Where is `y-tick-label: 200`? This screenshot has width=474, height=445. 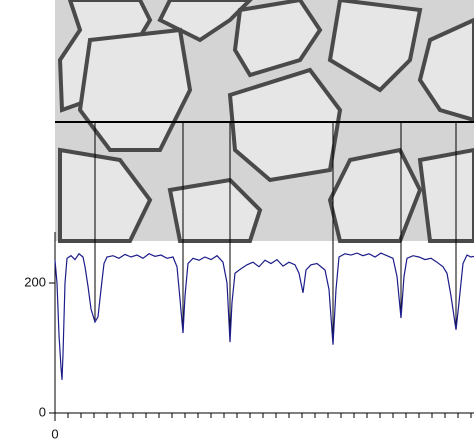 y-tick-label: 200 is located at coordinates (35, 281).